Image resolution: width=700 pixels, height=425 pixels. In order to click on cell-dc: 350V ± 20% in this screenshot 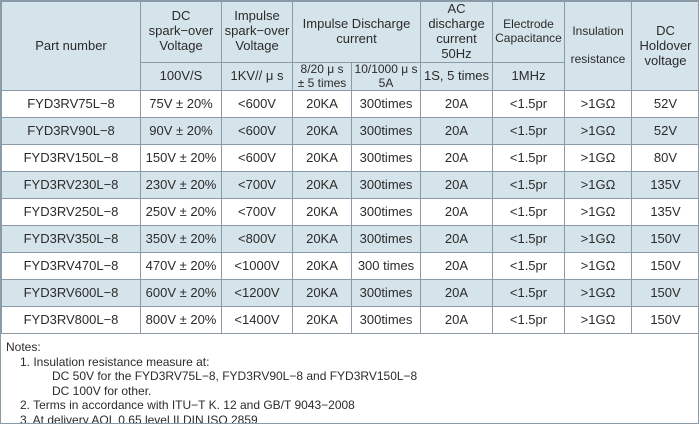, I will do `click(181, 239)`.